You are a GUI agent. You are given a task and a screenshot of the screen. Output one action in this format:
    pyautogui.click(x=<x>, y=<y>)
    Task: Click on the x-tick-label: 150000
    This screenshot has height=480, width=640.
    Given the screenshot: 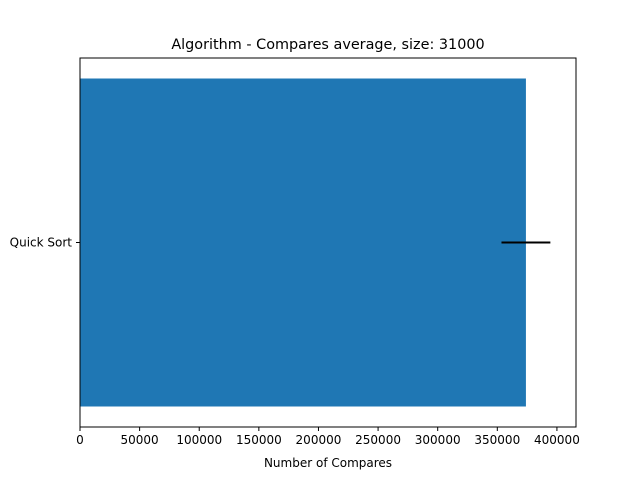 What is the action you would take?
    pyautogui.click(x=259, y=440)
    